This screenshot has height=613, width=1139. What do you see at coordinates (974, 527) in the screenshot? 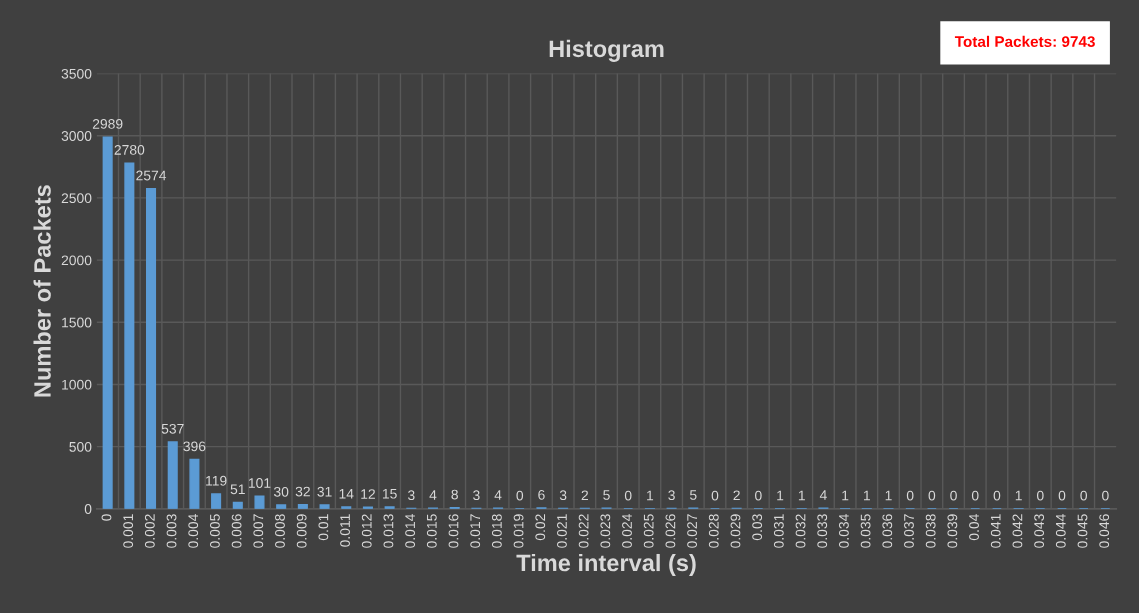
I see `x-tick-label: 0.04` at bounding box center [974, 527].